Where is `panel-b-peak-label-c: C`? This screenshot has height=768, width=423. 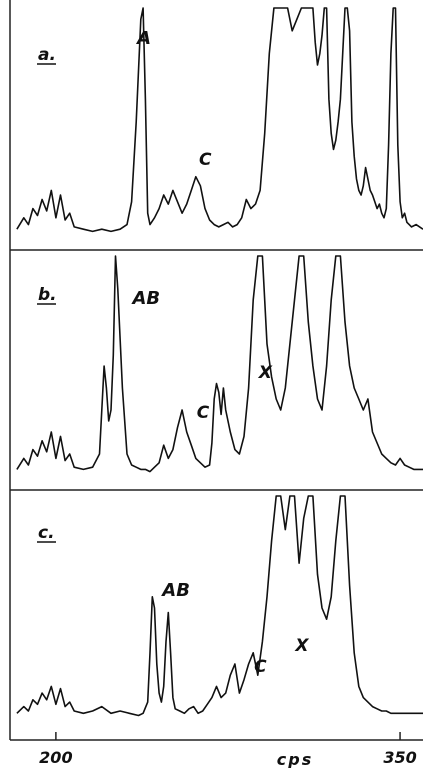 panel-b-peak-label-c: C is located at coordinates (203, 413).